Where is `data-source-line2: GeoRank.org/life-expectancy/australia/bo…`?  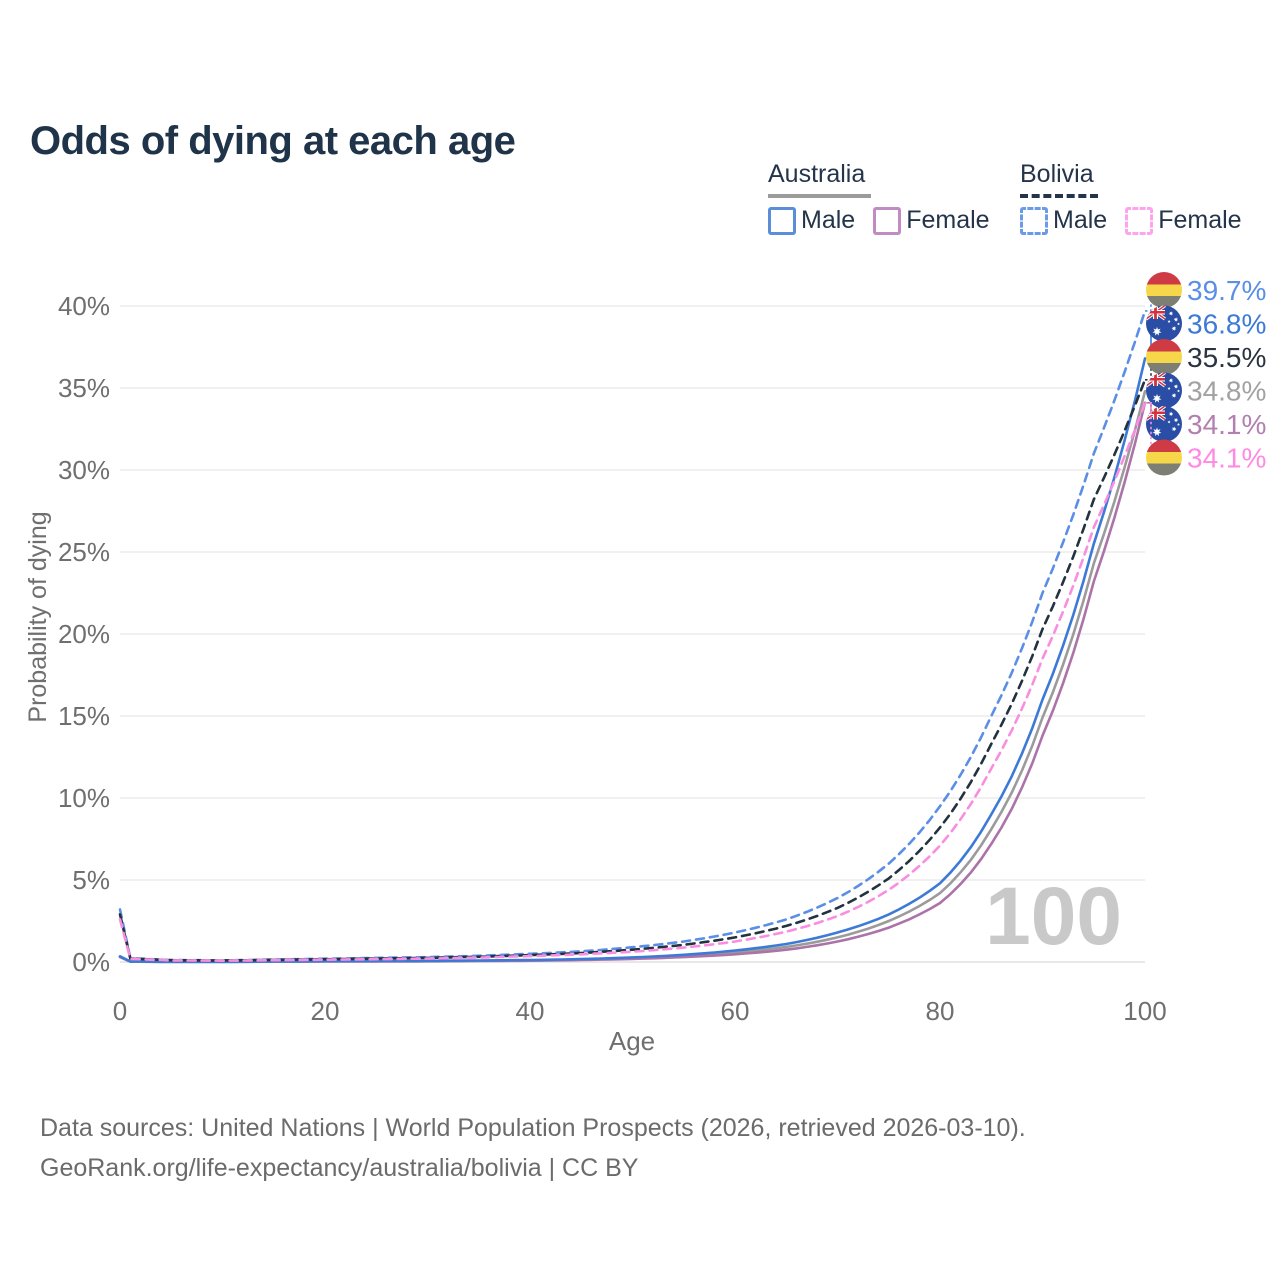
data-source-line2: GeoRank.org/life-expectancy/australia/bo… is located at coordinates (339, 1168).